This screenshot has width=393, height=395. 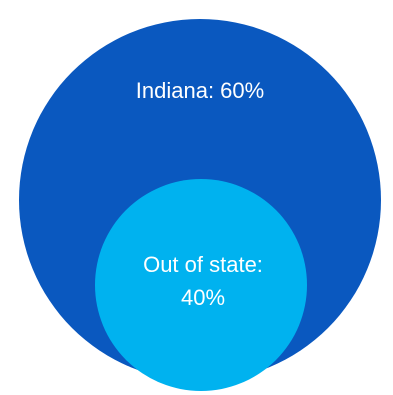 I want to click on out-of-state-value: 40%, so click(x=203, y=297).